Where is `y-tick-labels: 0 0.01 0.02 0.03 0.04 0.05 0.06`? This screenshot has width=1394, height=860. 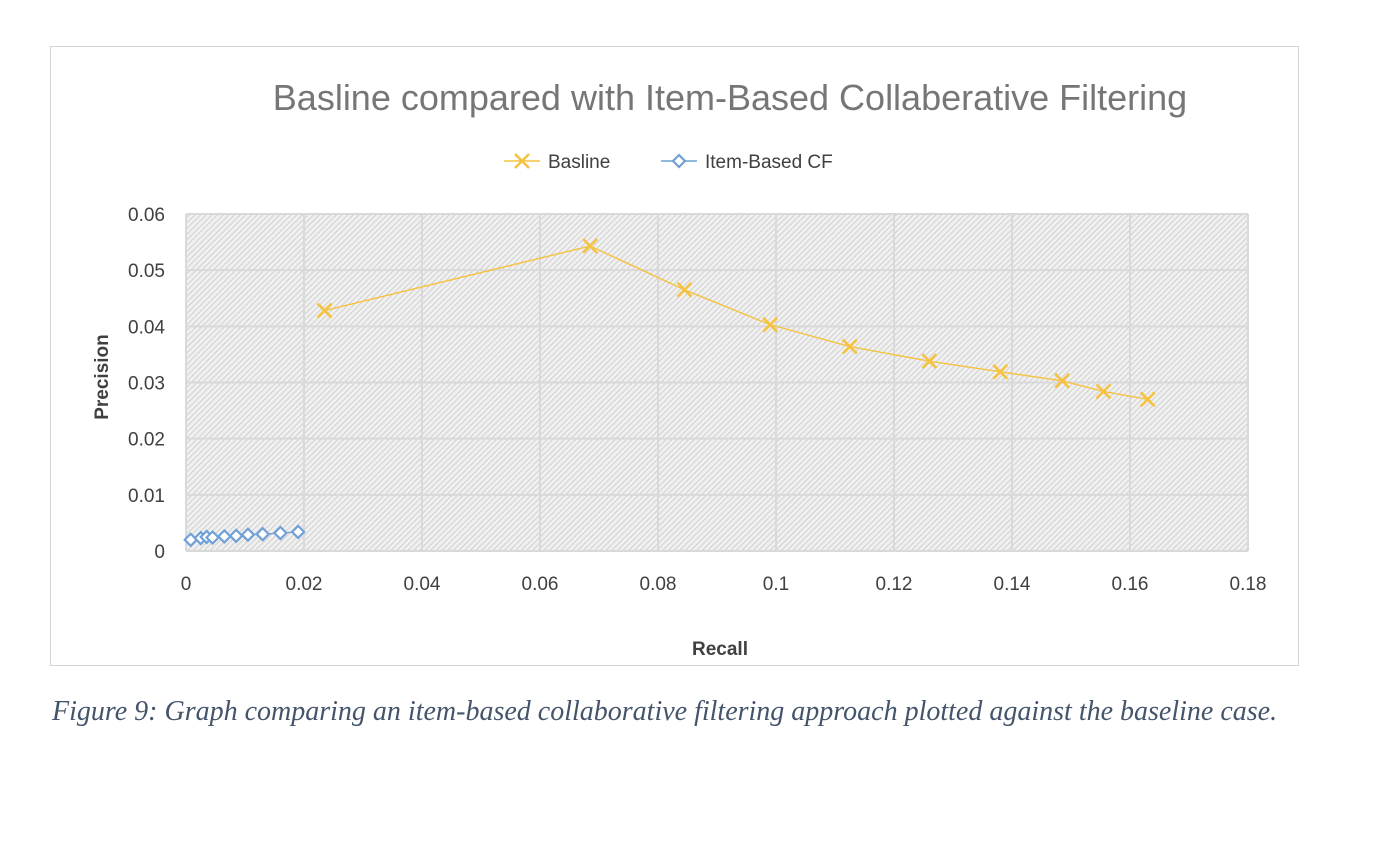 y-tick-labels: 0 0.01 0.02 0.03 0.04 0.05 0.06 is located at coordinates (146, 384).